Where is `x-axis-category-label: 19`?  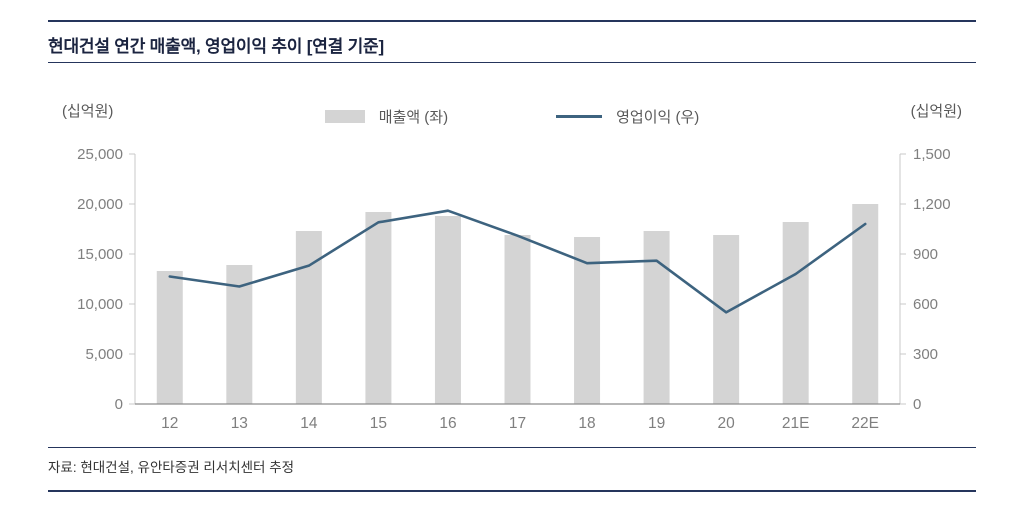
x-axis-category-label: 19 is located at coordinates (656, 423).